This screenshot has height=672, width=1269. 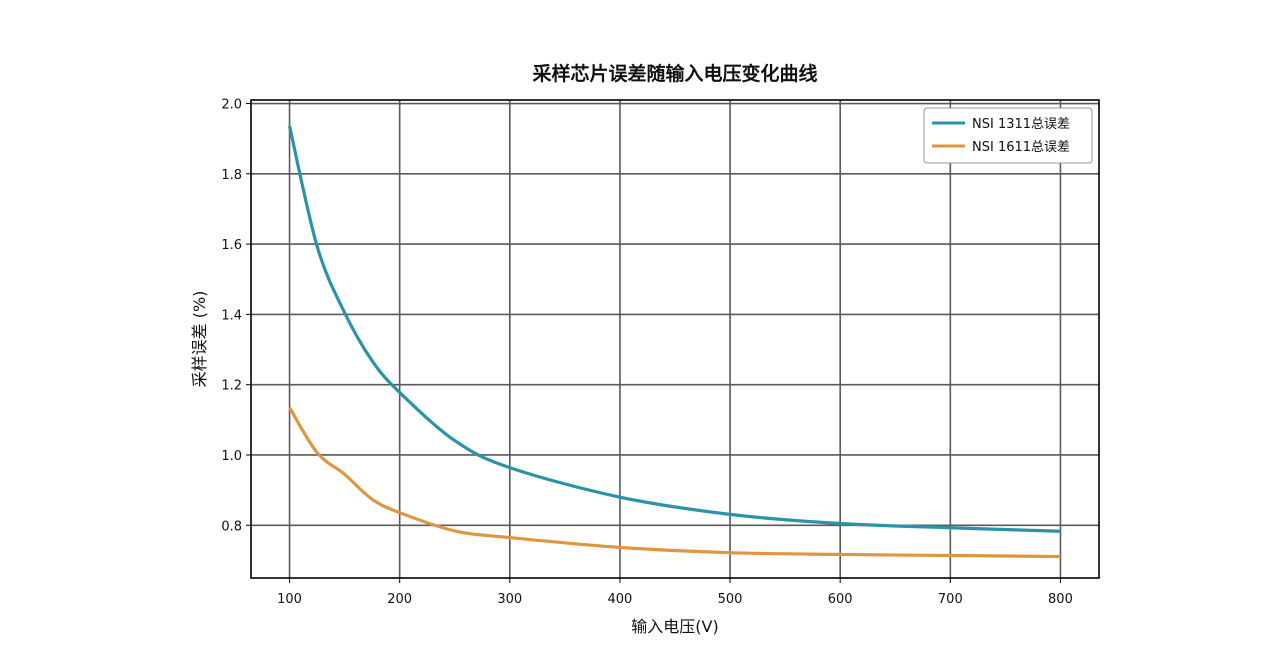 What do you see at coordinates (231, 386) in the screenshot?
I see `y-tick-label: 1.2` at bounding box center [231, 386].